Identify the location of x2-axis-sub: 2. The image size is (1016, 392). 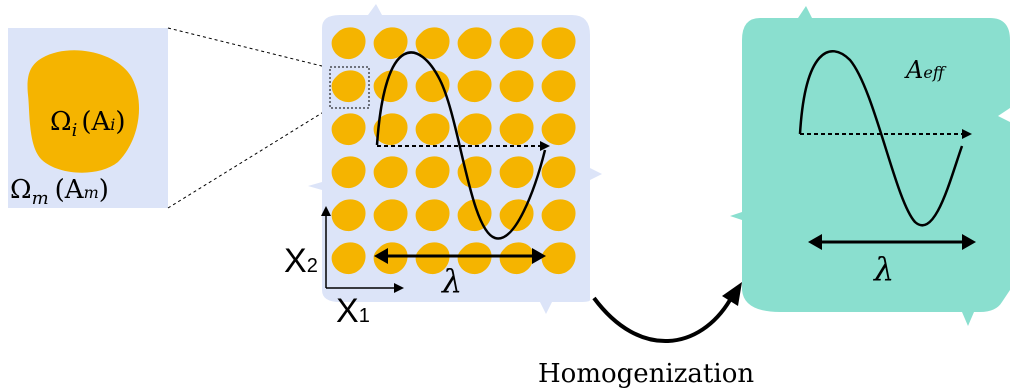
(312, 266).